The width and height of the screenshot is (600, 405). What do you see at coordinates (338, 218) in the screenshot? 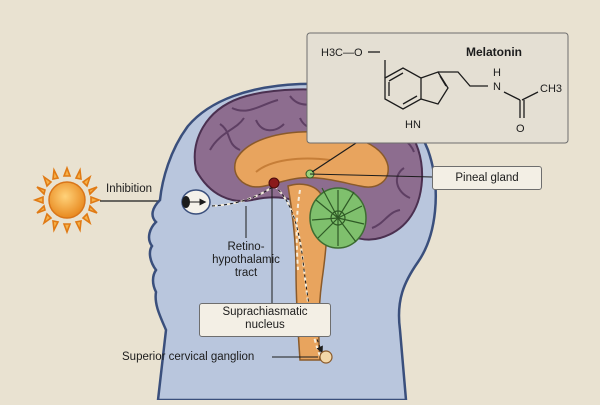
I see `cerebellum` at bounding box center [338, 218].